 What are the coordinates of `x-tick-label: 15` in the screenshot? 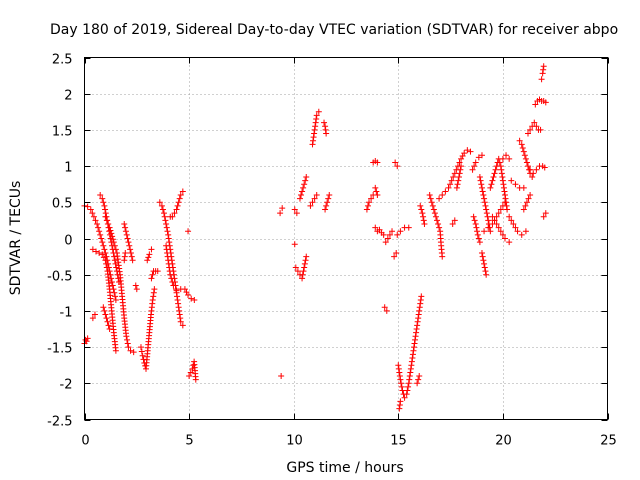 It's located at (398, 441).